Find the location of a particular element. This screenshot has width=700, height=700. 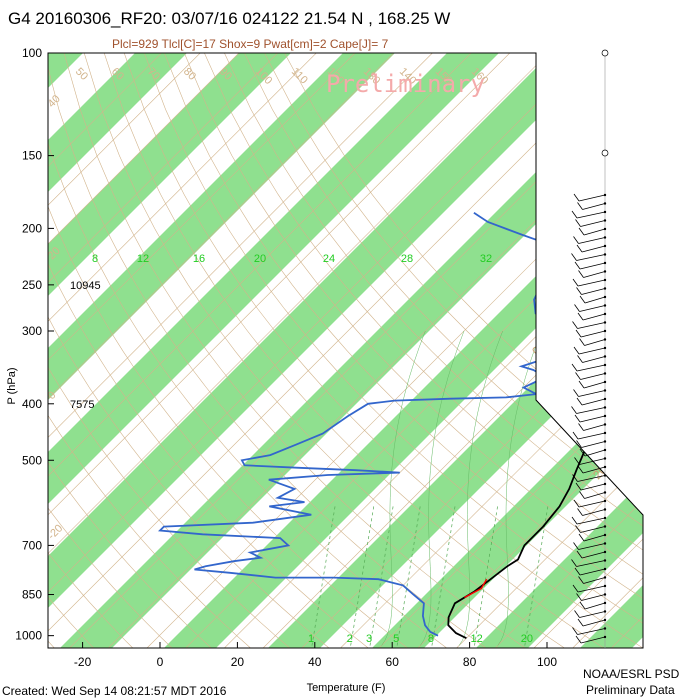

x-tick-label: 60 is located at coordinates (393, 662).